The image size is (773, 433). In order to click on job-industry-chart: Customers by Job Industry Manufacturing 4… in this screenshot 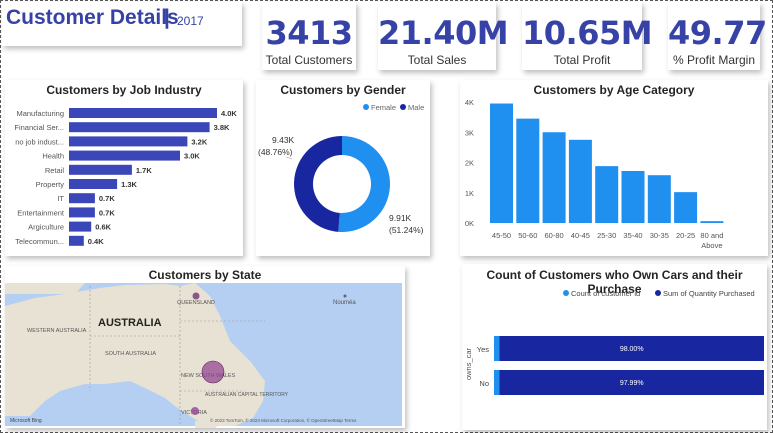, I will do `click(124, 168)`.